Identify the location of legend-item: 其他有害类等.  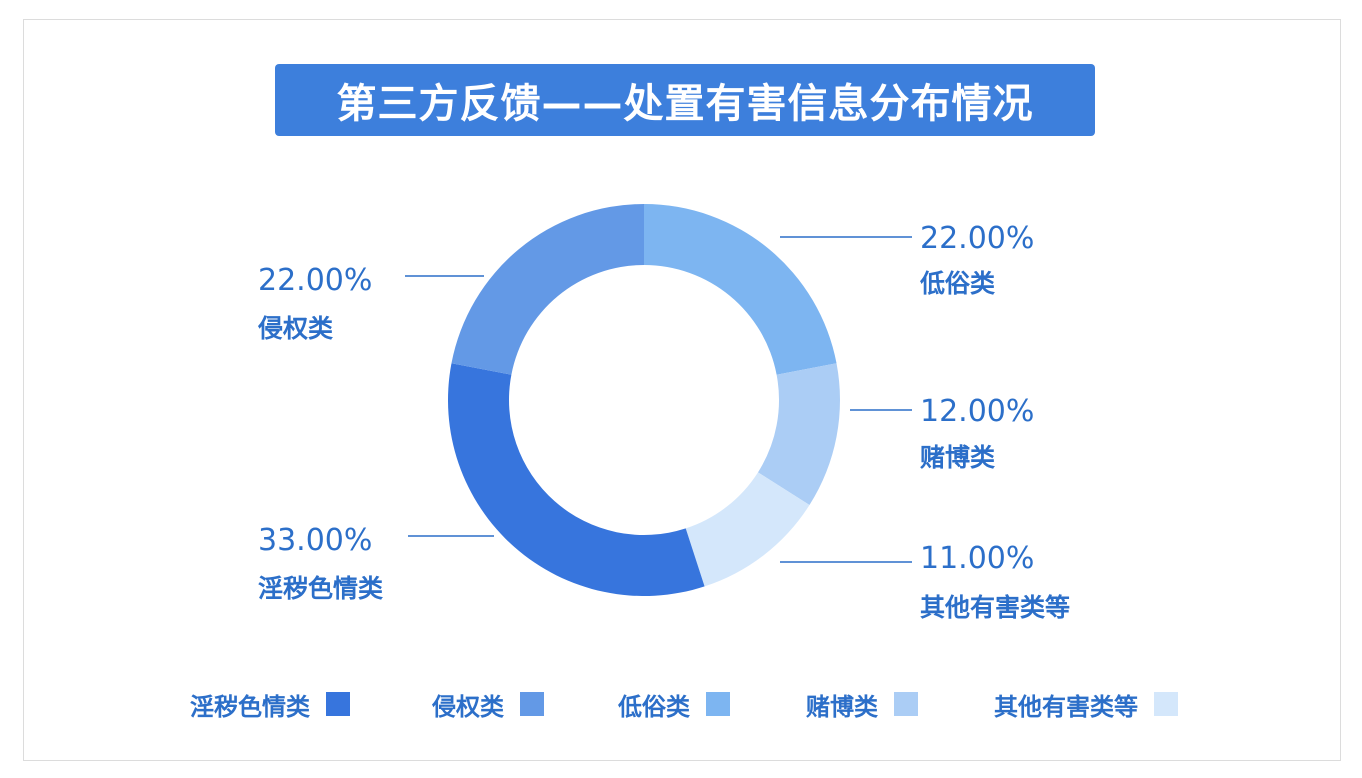
(1086, 704).